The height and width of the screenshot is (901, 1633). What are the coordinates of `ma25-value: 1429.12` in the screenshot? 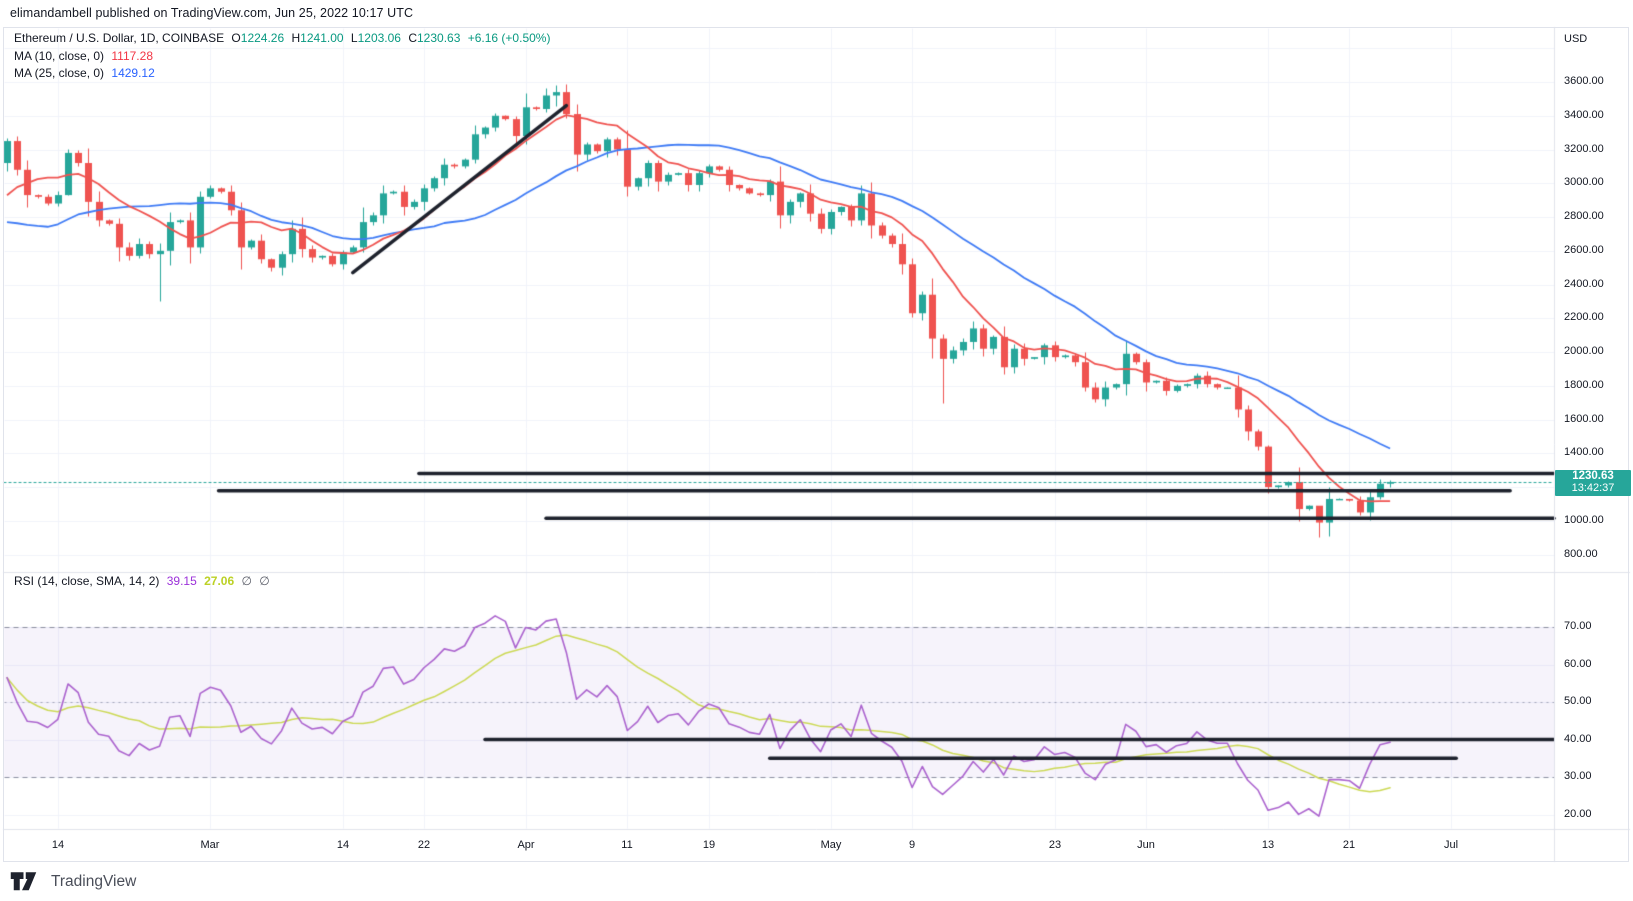 It's located at (133, 73).